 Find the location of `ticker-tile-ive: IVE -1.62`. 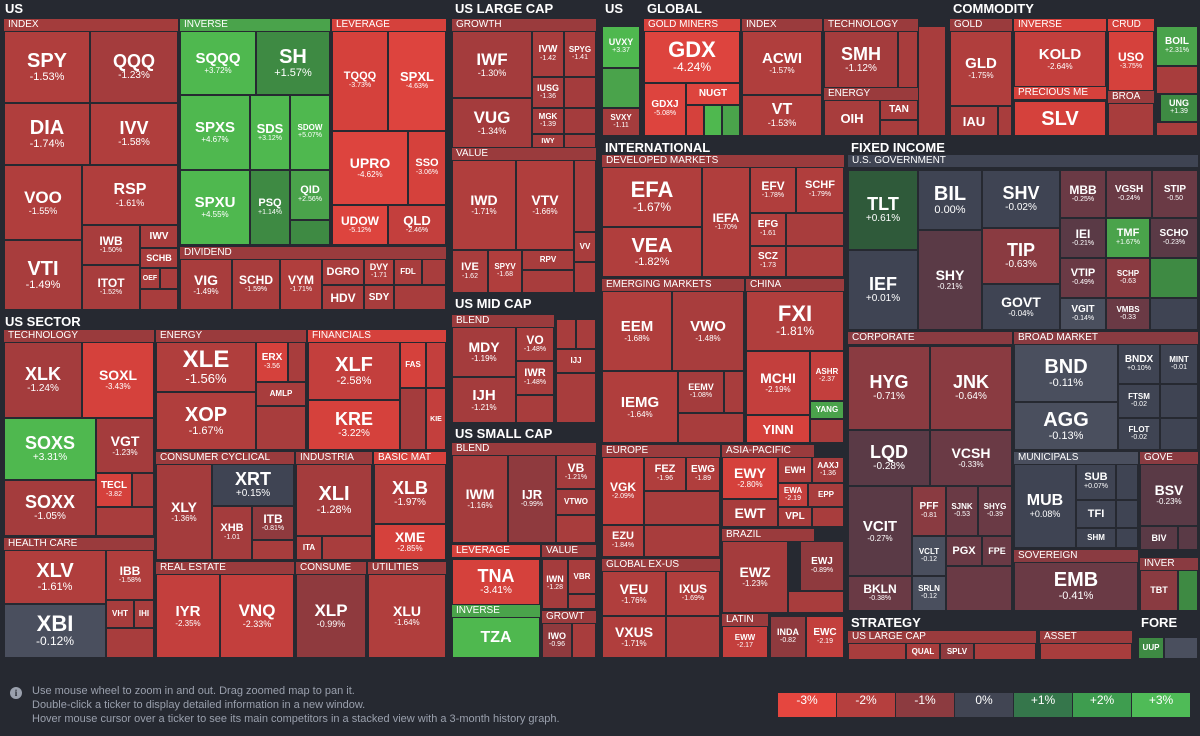

ticker-tile-ive: IVE -1.62 is located at coordinates (470, 271).